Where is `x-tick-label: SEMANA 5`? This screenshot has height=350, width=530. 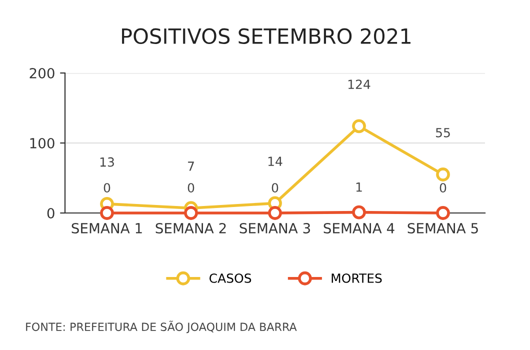 x-tick-label: SEMANA 5 is located at coordinates (443, 228).